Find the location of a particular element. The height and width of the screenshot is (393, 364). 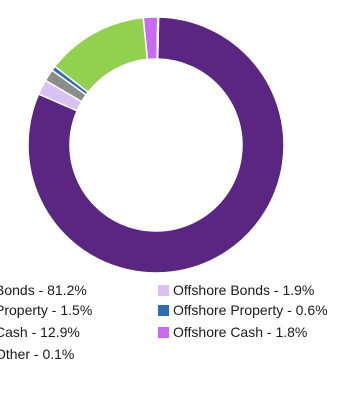

legend-label: Offshore Cash - 1.8% is located at coordinates (240, 332).